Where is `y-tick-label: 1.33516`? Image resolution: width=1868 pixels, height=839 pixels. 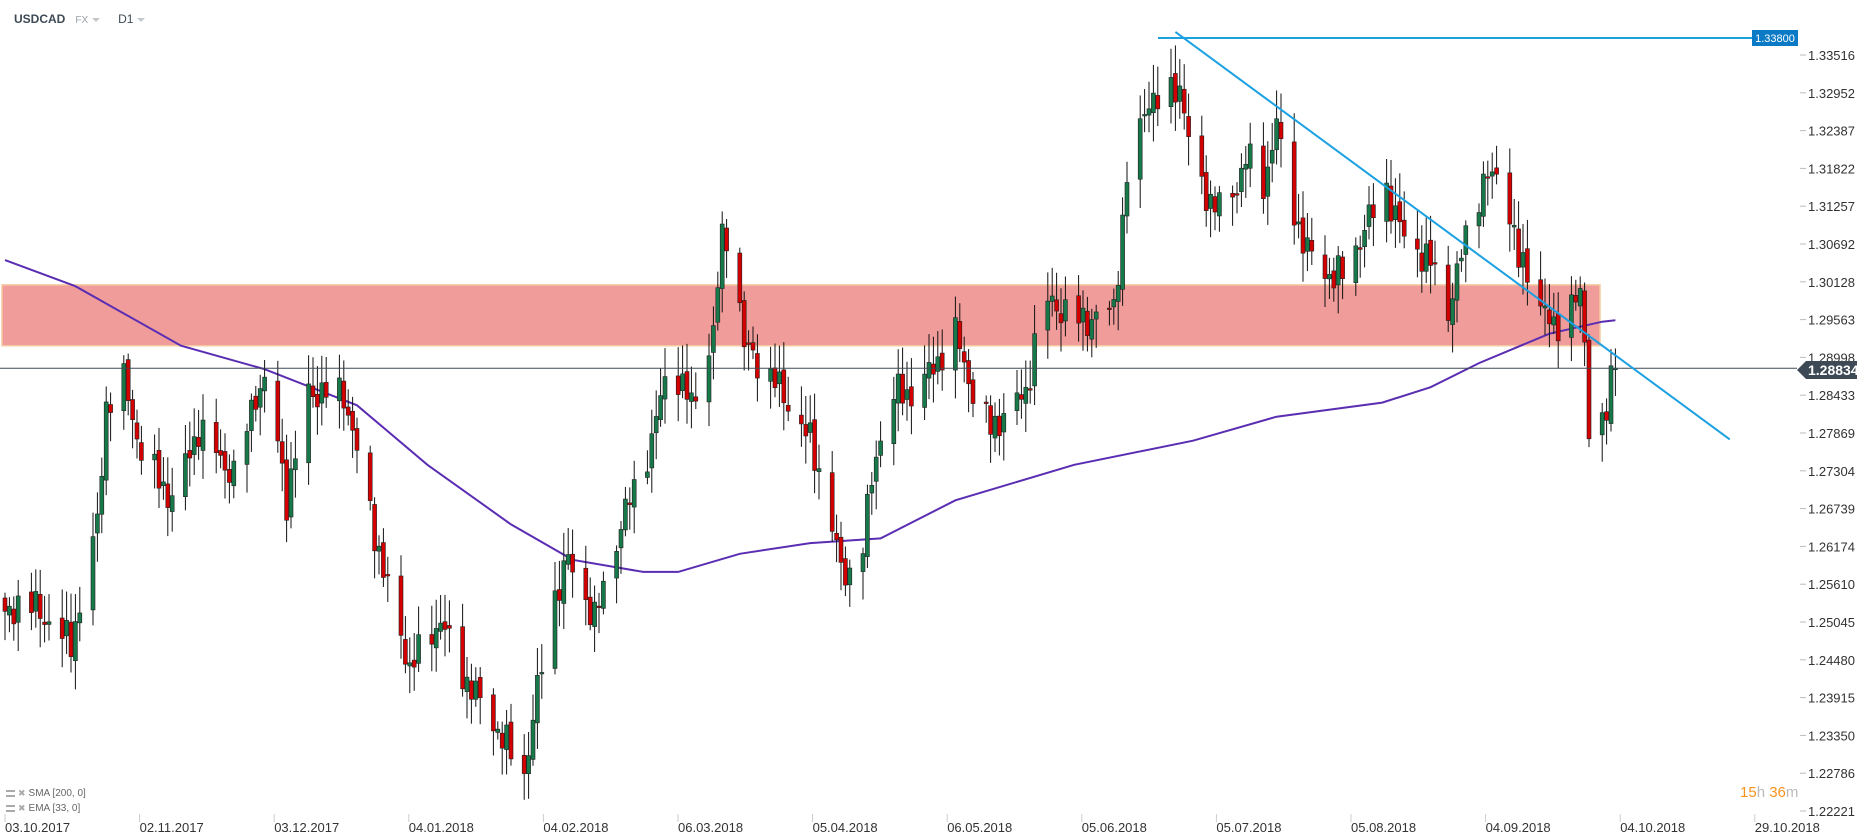
y-tick-label: 1.33516 is located at coordinates (1831, 55).